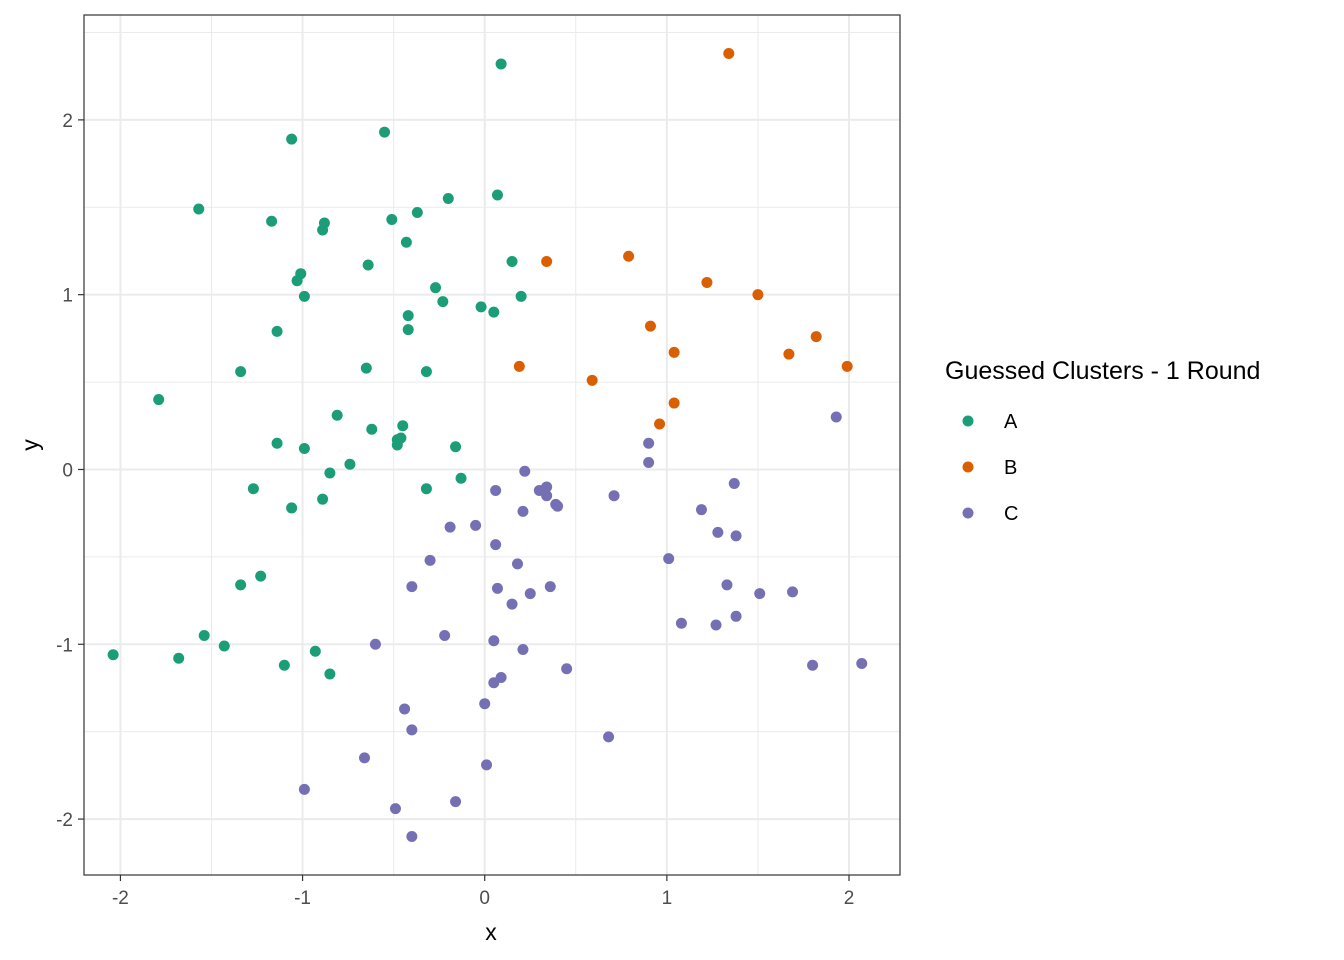 The image size is (1344, 960). I want to click on legend-item-C: C, so click(990, 514).